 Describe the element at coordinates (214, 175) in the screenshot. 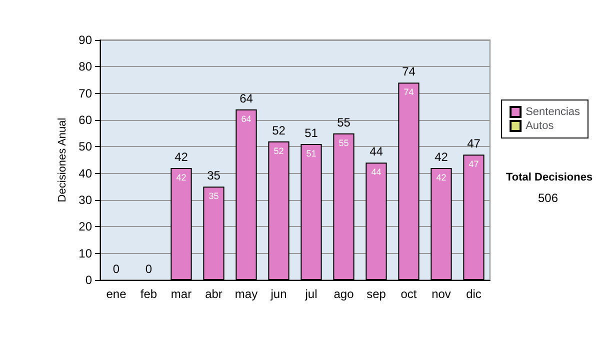

I see `total-label: 35` at that location.